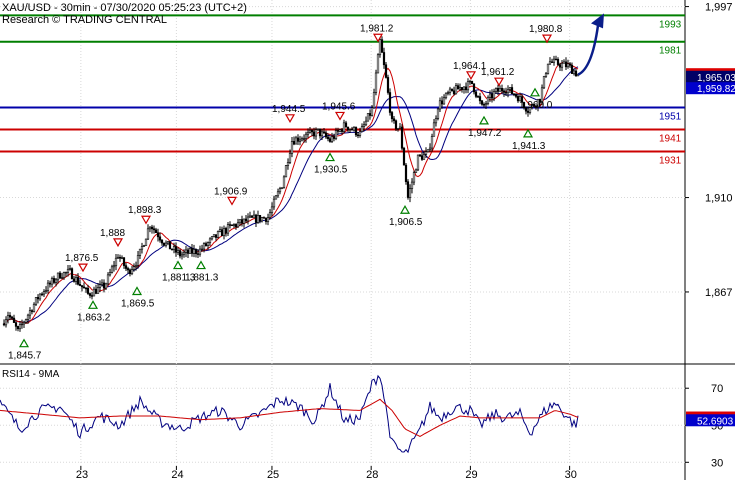 The image size is (735, 480). Describe the element at coordinates (82, 474) in the screenshot. I see `x-tick-label: 23` at that location.